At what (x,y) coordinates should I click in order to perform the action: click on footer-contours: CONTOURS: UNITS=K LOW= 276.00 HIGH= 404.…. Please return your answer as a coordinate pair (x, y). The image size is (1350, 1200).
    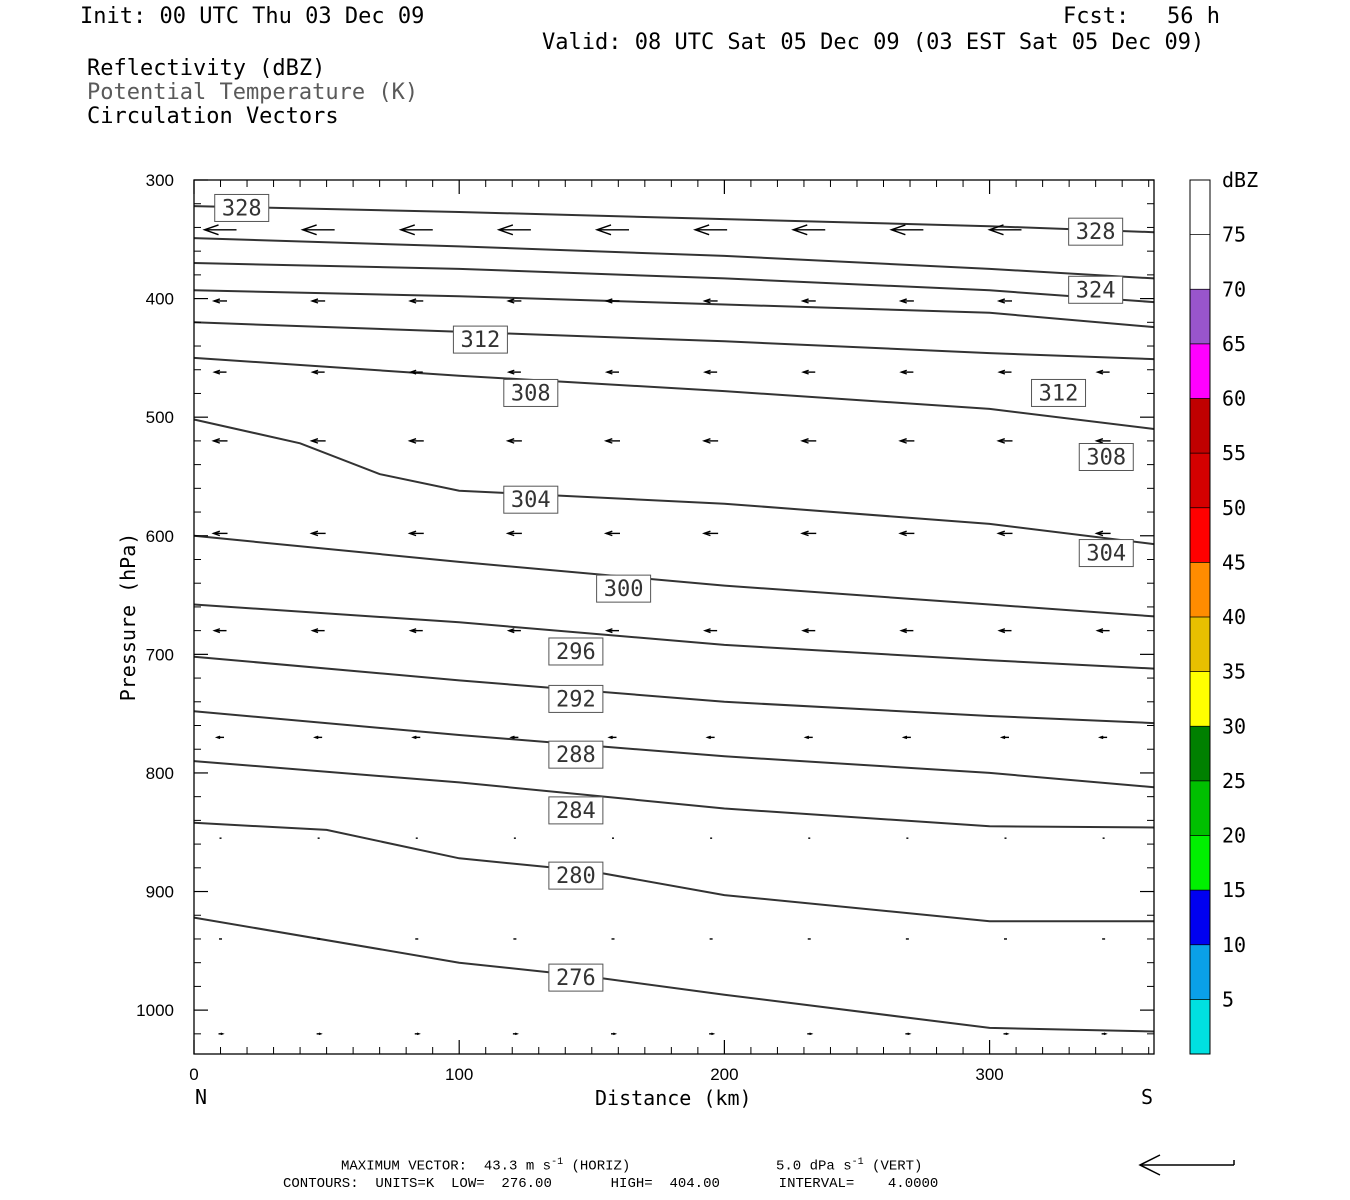
    Looking at the image, I should click on (611, 1184).